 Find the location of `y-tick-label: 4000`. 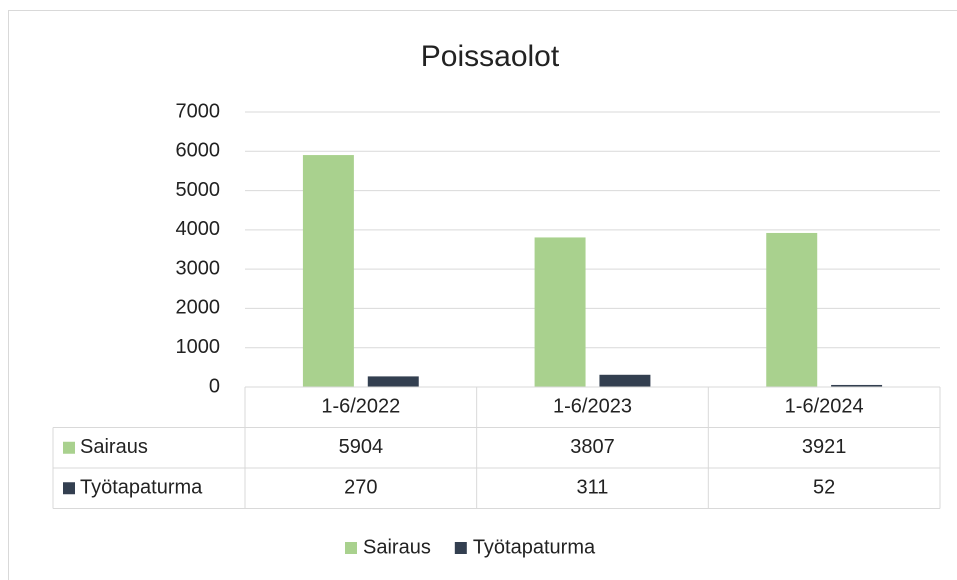

y-tick-label: 4000 is located at coordinates (198, 229).